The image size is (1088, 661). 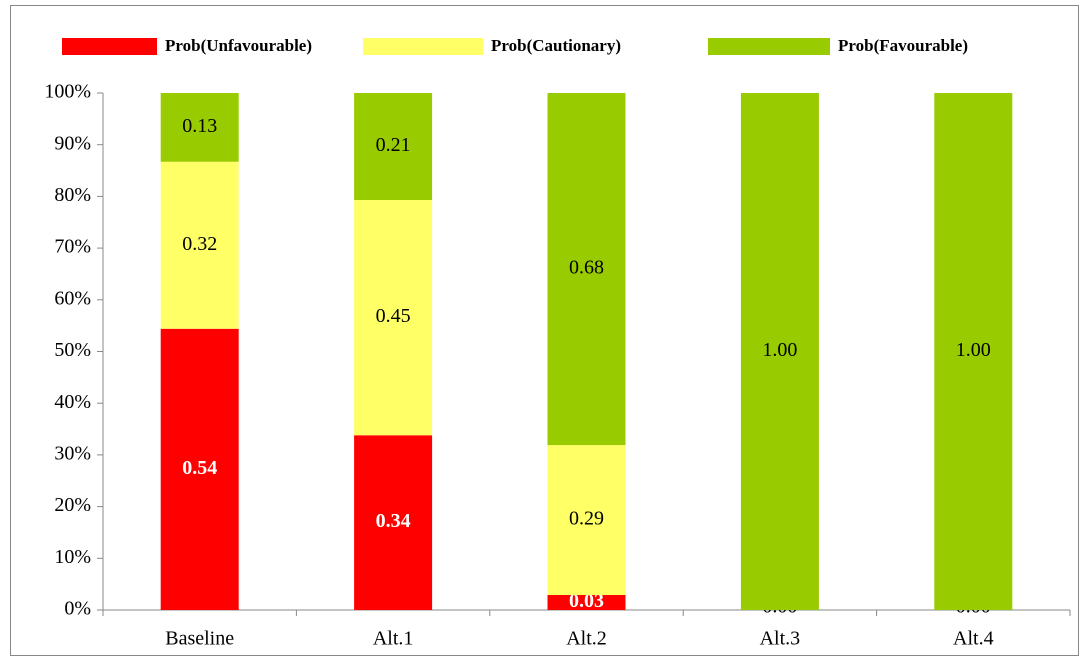 What do you see at coordinates (238, 45) in the screenshot?
I see `legend-label: Prob(Unfavourable)` at bounding box center [238, 45].